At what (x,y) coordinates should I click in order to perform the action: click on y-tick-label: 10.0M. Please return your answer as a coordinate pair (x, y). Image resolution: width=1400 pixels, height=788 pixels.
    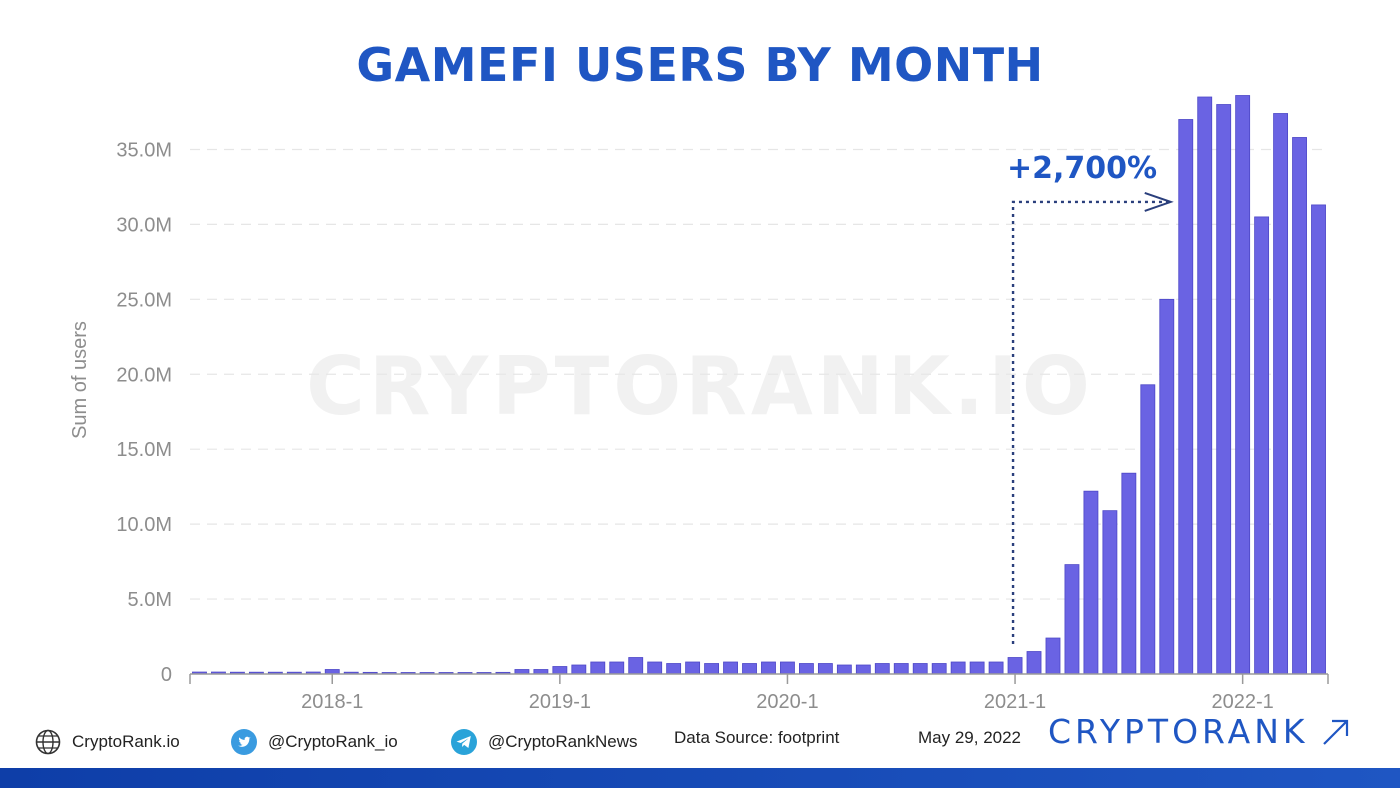
    Looking at the image, I should click on (144, 525).